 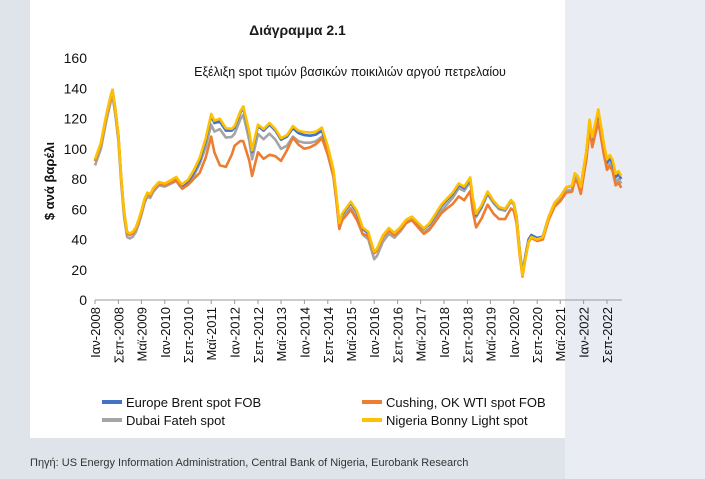 I want to click on legend-label-wti: Cushing, OK WTI spot FOB, so click(x=466, y=402).